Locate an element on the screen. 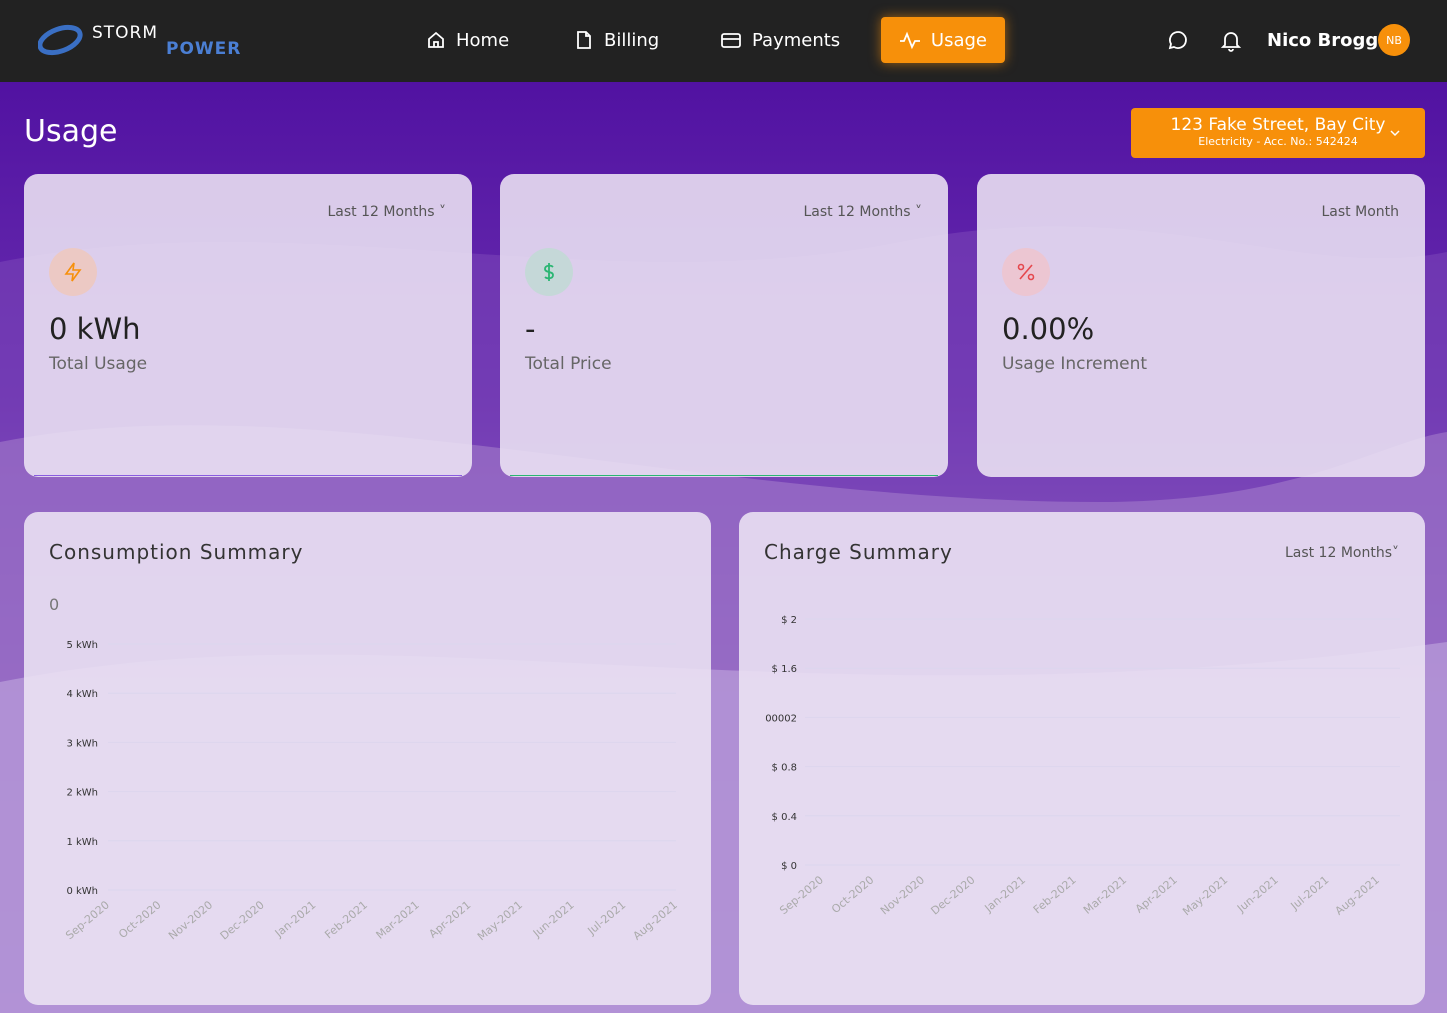 This screenshot has width=1447, height=1013. nav-label: Billing is located at coordinates (632, 40).